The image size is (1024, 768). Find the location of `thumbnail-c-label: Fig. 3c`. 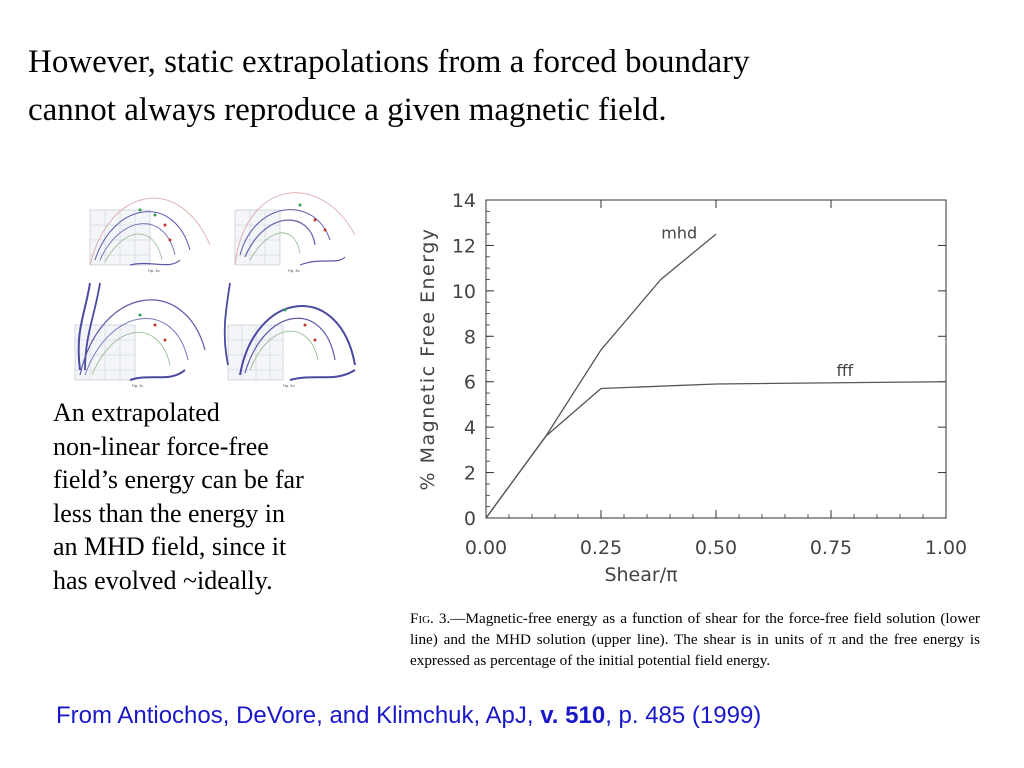

thumbnail-c-label: Fig. 3c is located at coordinates (137, 386).